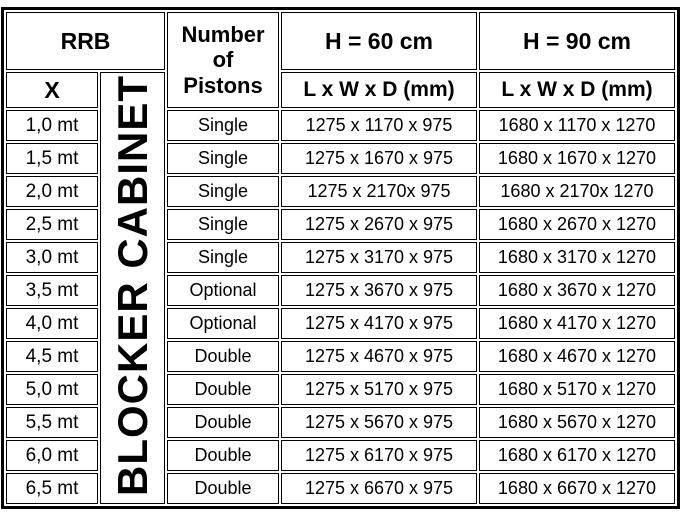 The image size is (686, 515). What do you see at coordinates (379, 488) in the screenshot?
I see `cell-h60: 1275 x 6670 x 975` at bounding box center [379, 488].